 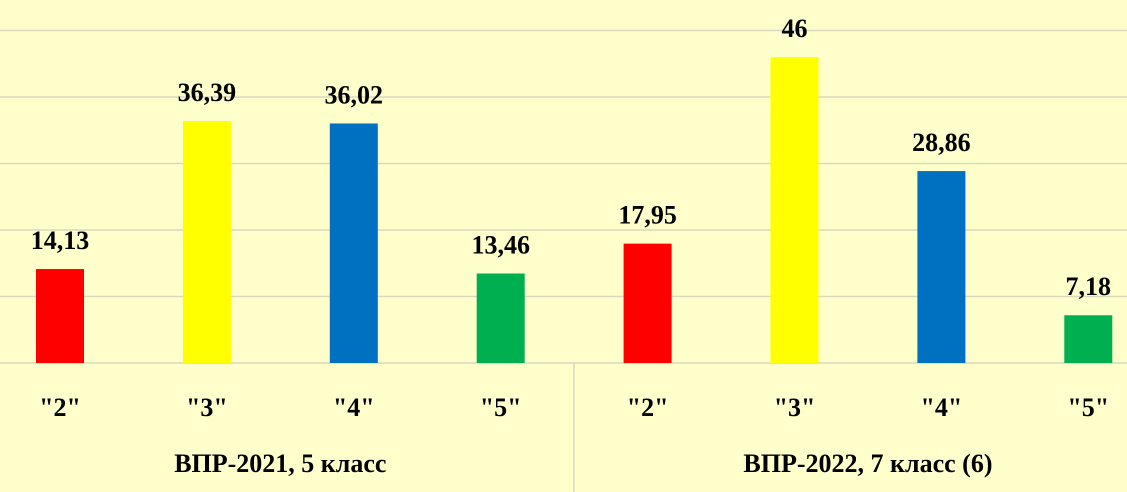 I want to click on value-label: 17,95, so click(x=647, y=215).